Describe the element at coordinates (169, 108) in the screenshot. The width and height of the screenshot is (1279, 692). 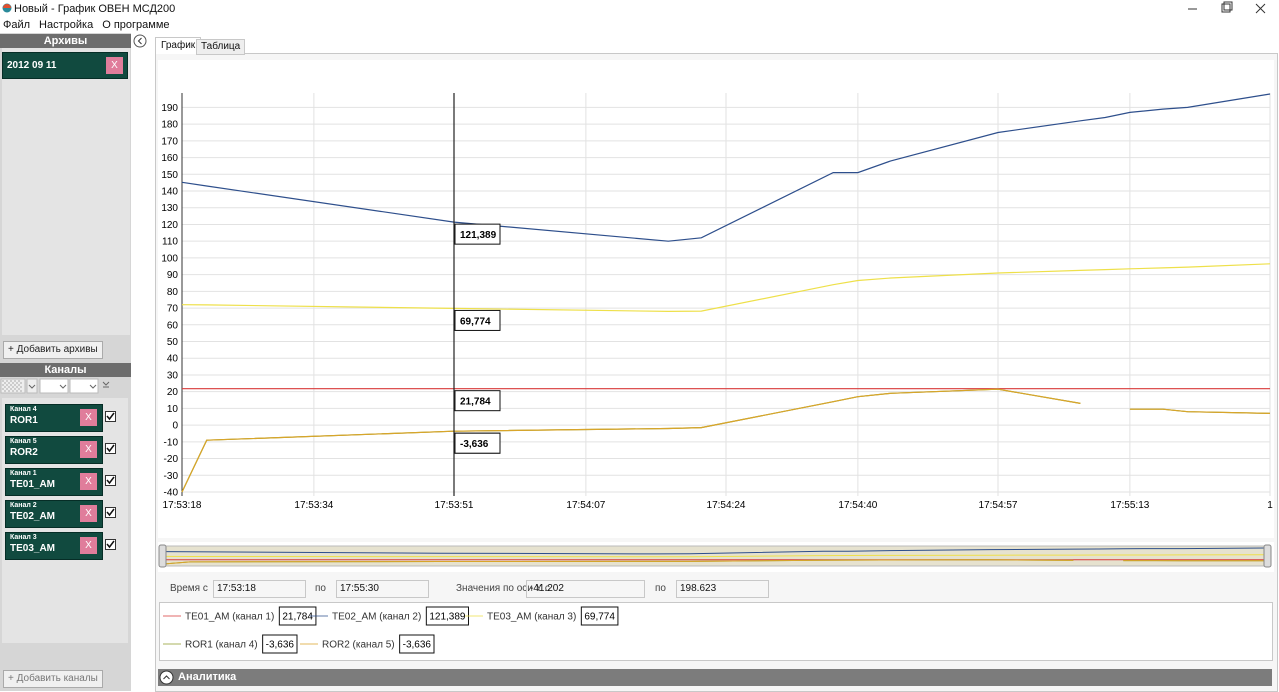
I see `y-tick-label: 190` at that location.